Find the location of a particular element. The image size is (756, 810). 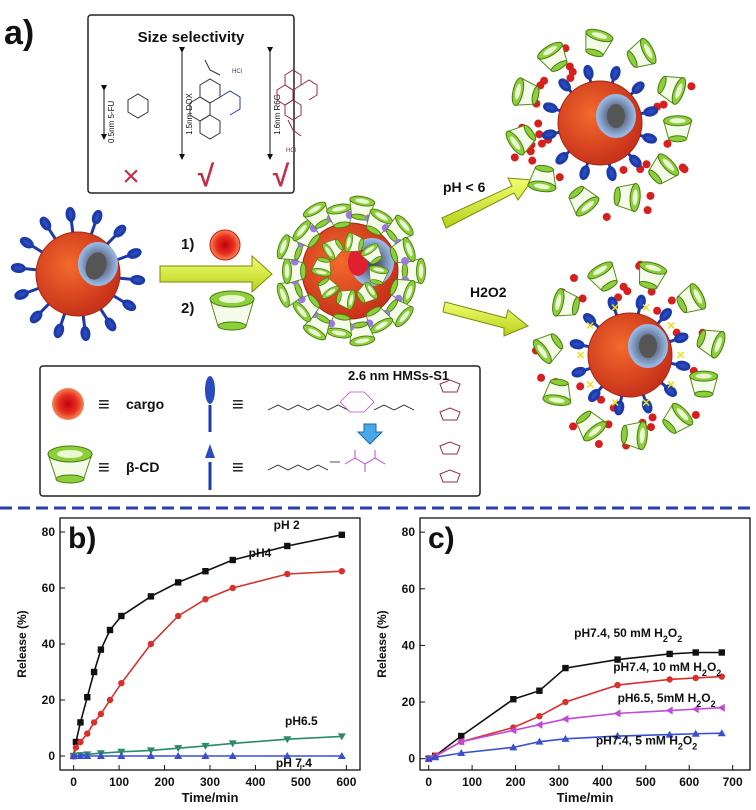

legend-linker-structure is located at coordinates (341, 431).